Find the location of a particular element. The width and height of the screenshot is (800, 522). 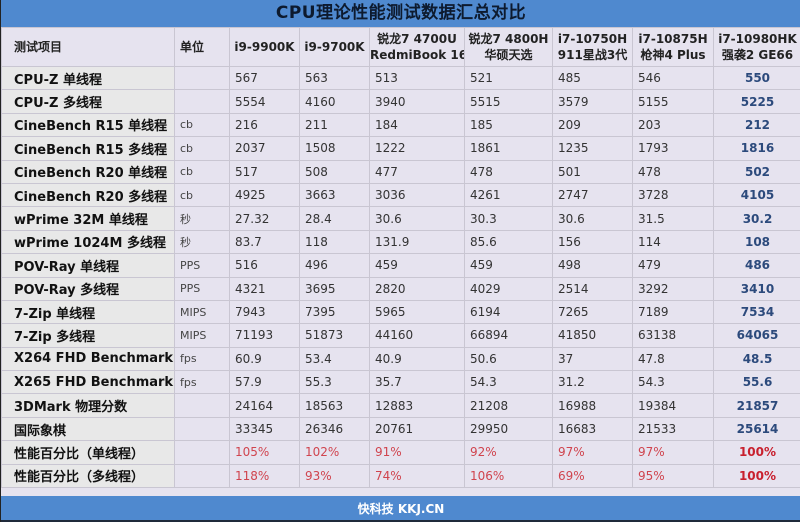

score-cell: 1861 is located at coordinates (508, 148).